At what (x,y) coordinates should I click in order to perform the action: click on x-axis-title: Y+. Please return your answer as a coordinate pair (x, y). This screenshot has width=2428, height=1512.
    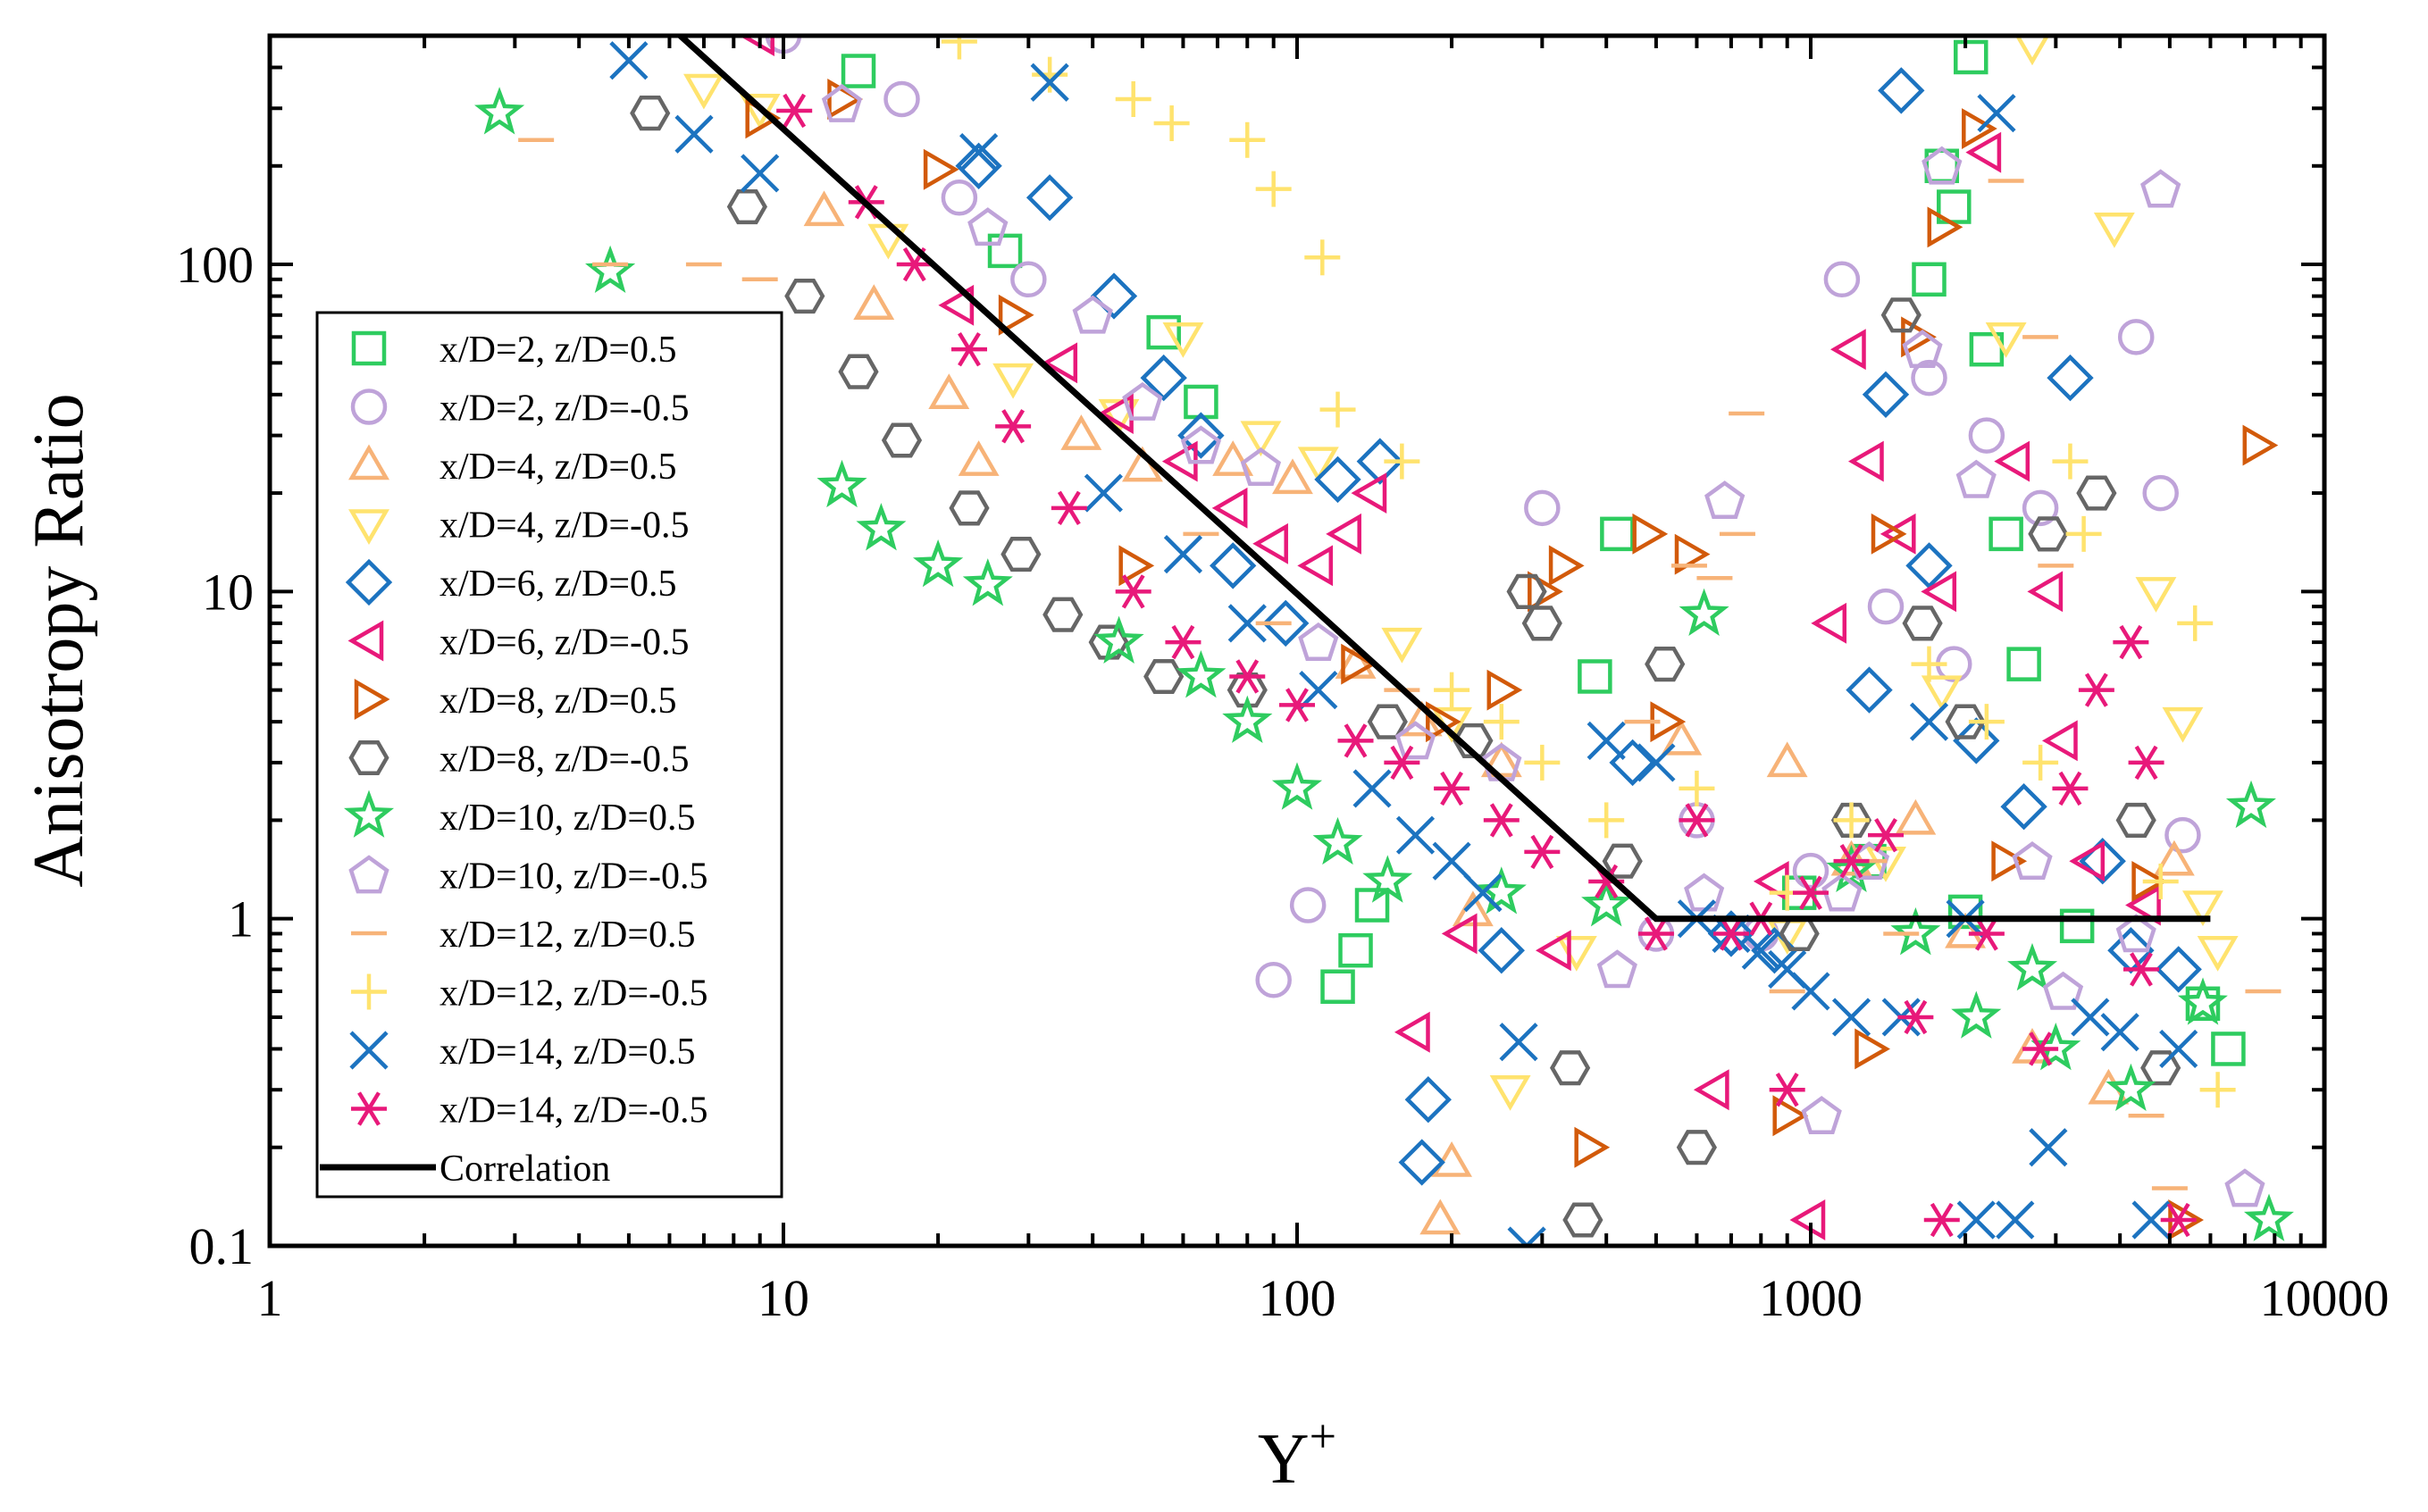
    Looking at the image, I should click on (1297, 1454).